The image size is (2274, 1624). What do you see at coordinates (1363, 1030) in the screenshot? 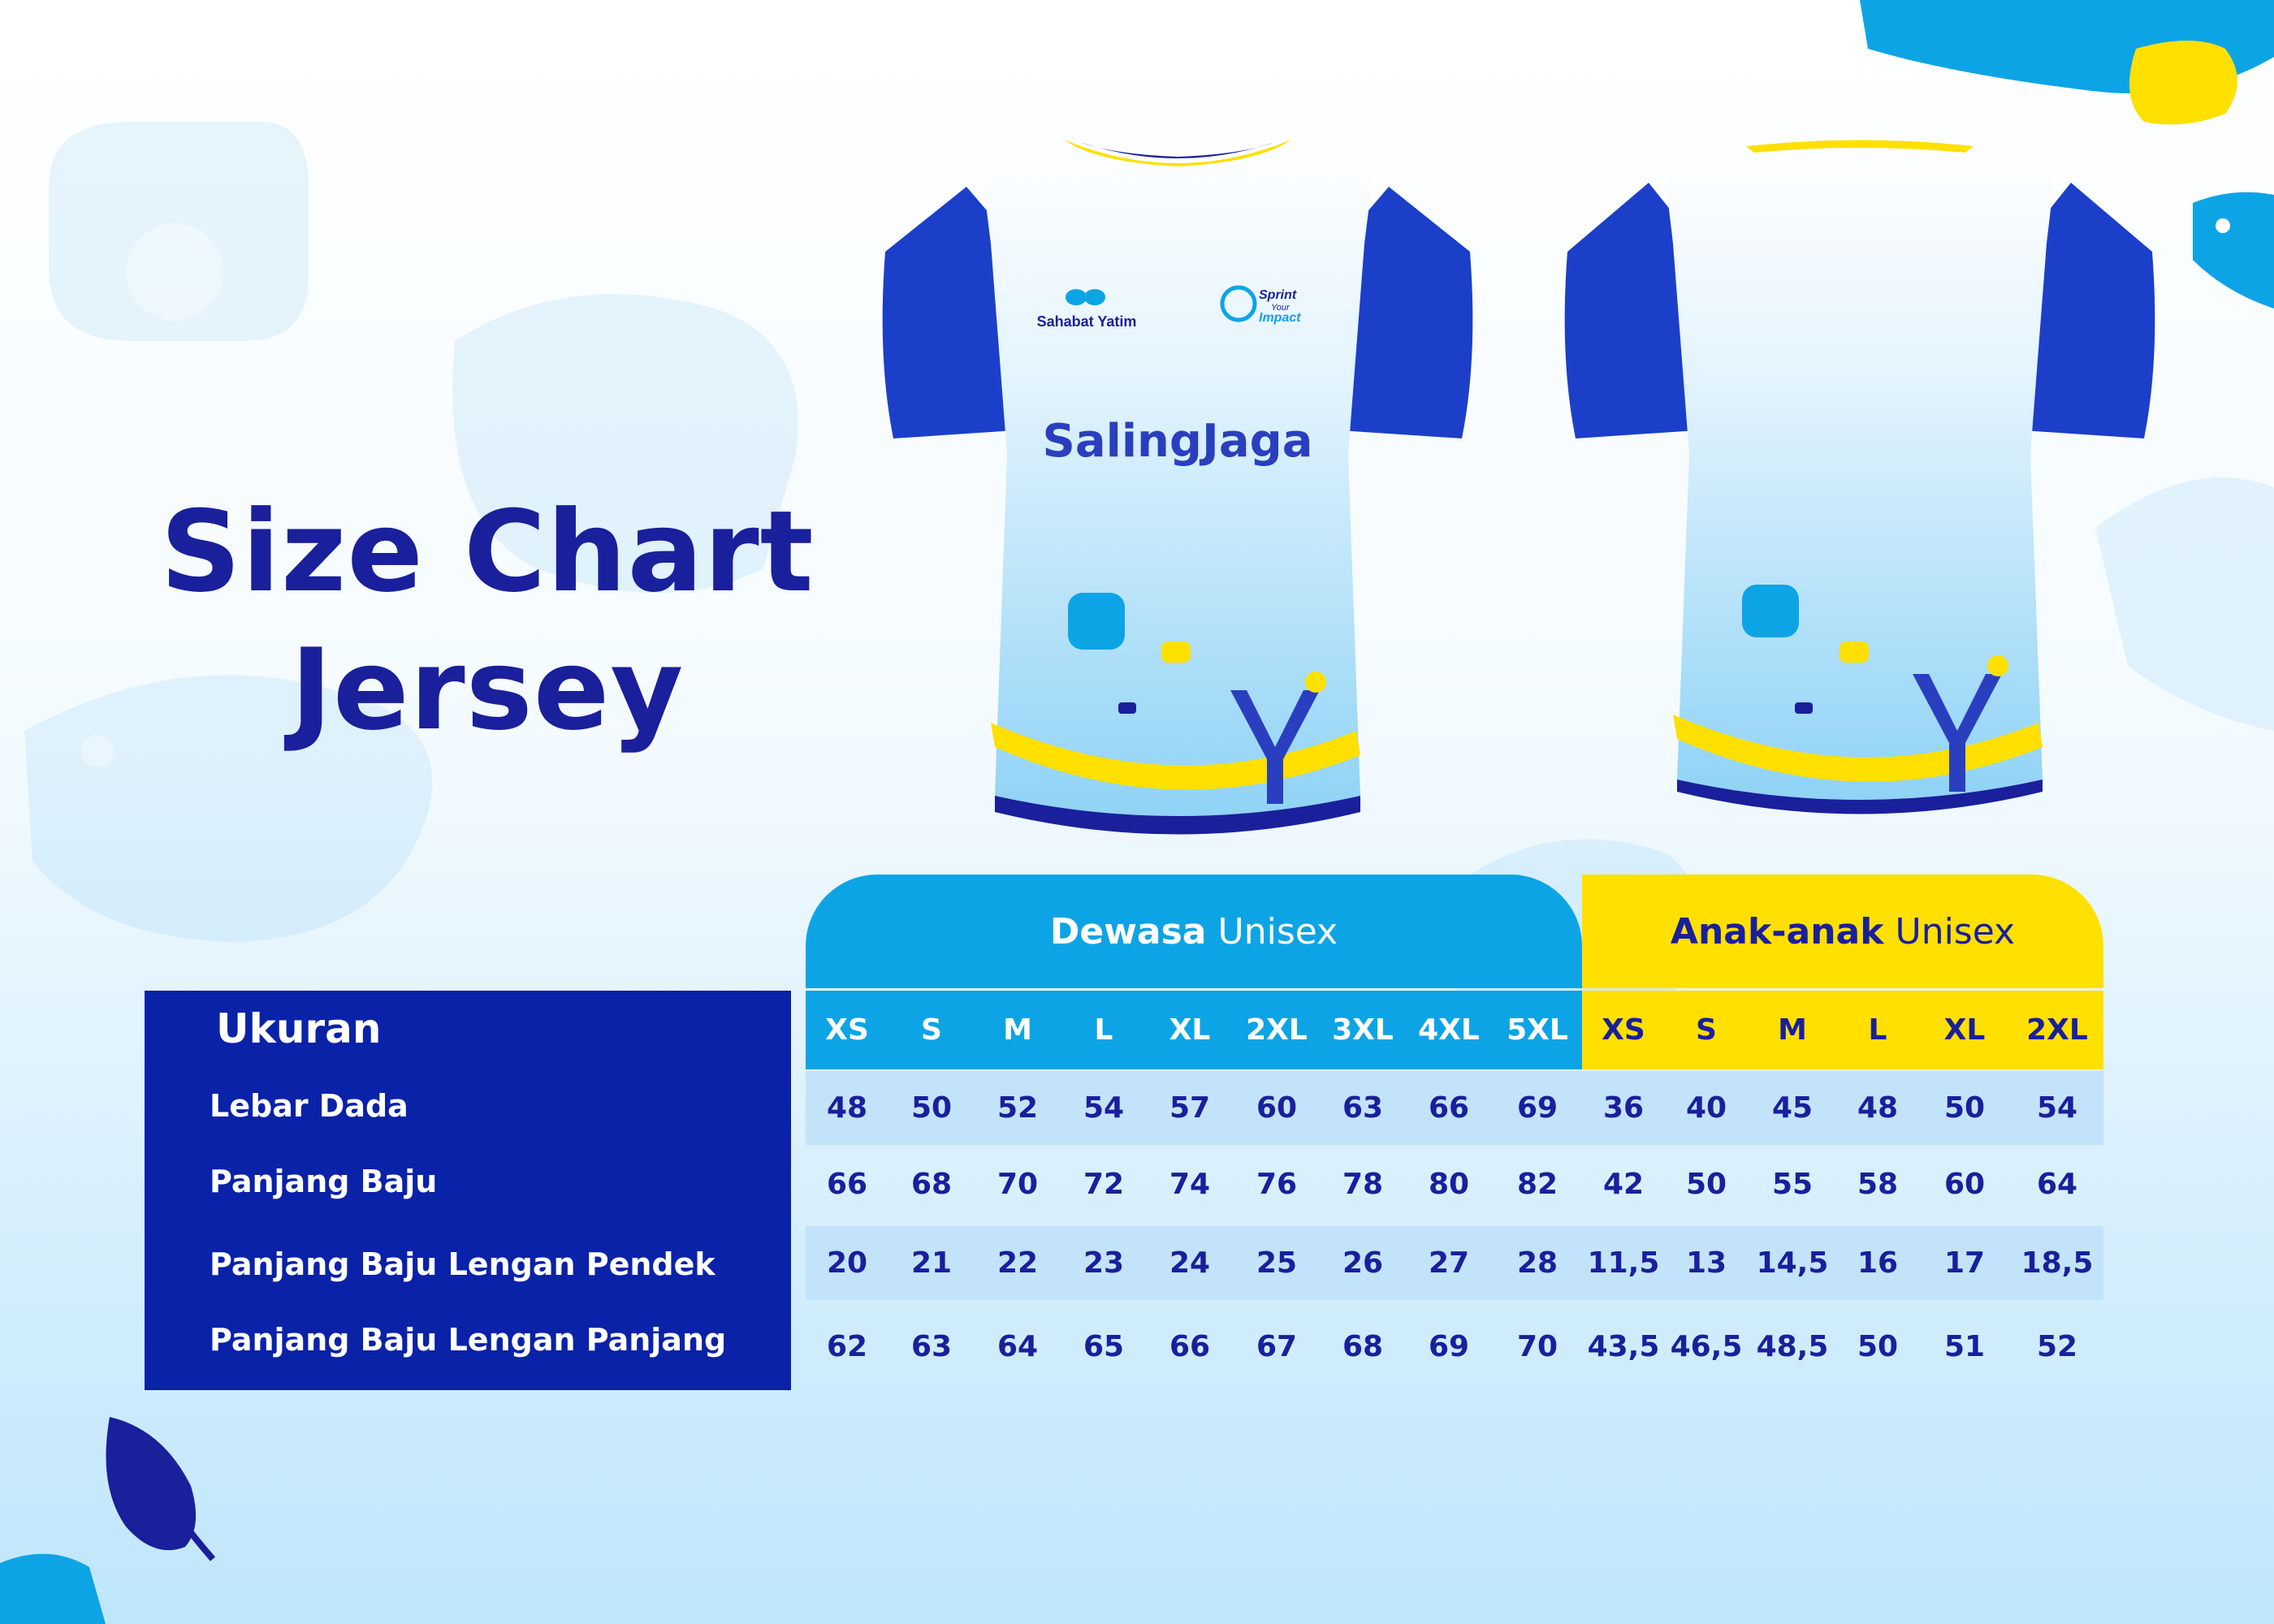
I see `size-header-adult: 3XL` at bounding box center [1363, 1030].